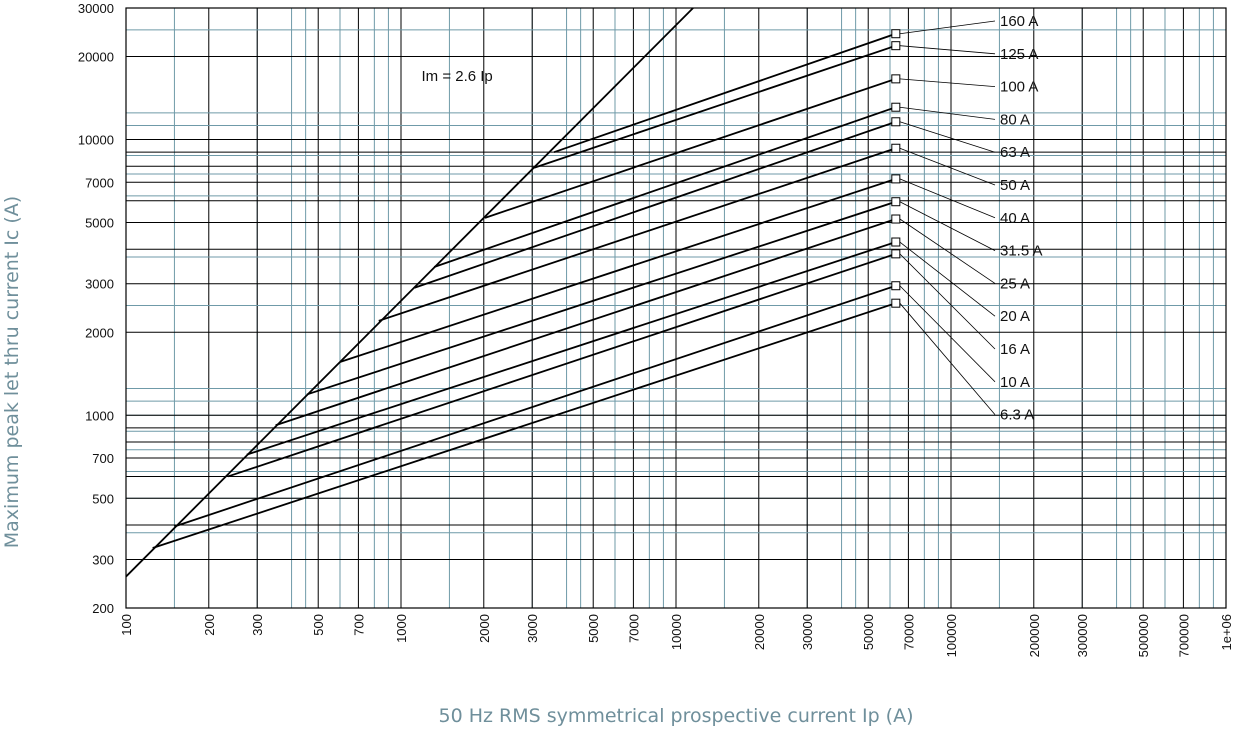  Describe the element at coordinates (1082, 635) in the screenshot. I see `x-tick-label: 300000` at that location.